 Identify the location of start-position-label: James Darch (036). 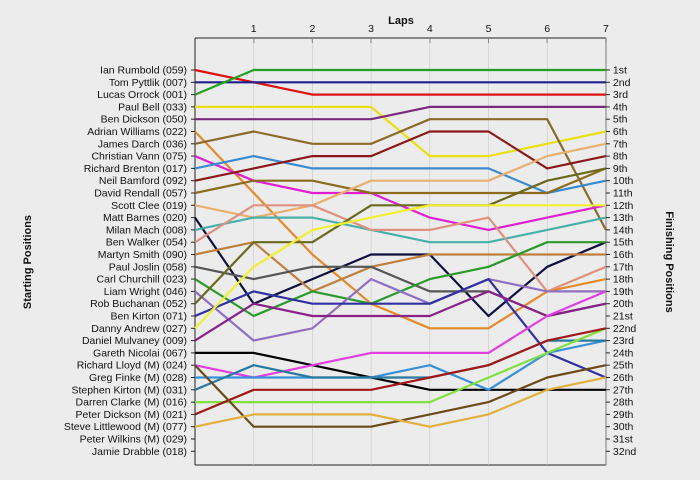
(142, 144).